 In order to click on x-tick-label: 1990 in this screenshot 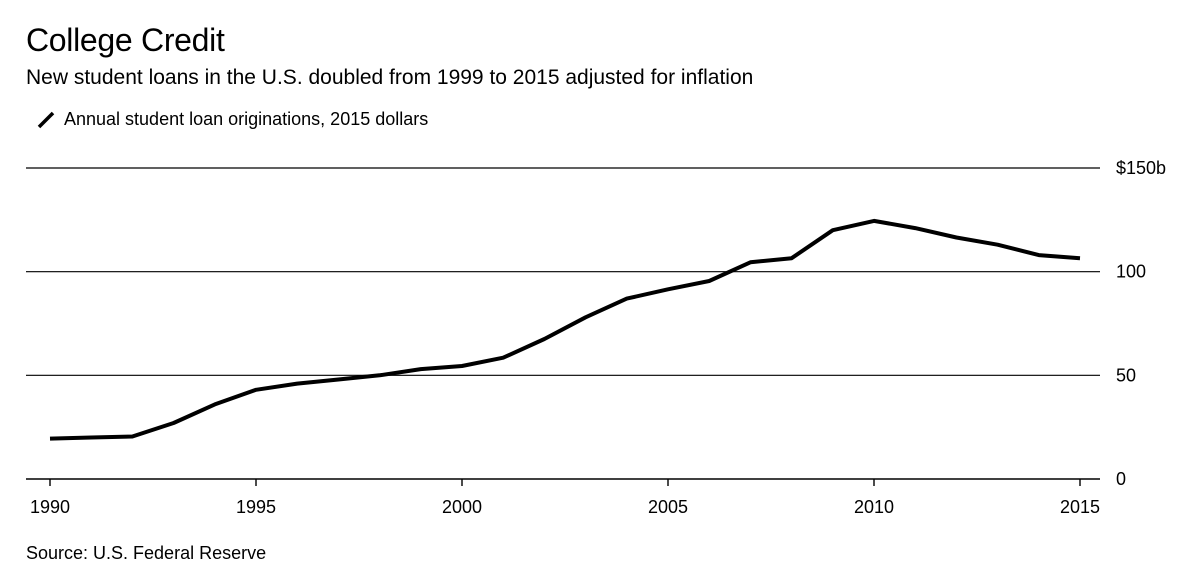, I will do `click(50, 507)`.